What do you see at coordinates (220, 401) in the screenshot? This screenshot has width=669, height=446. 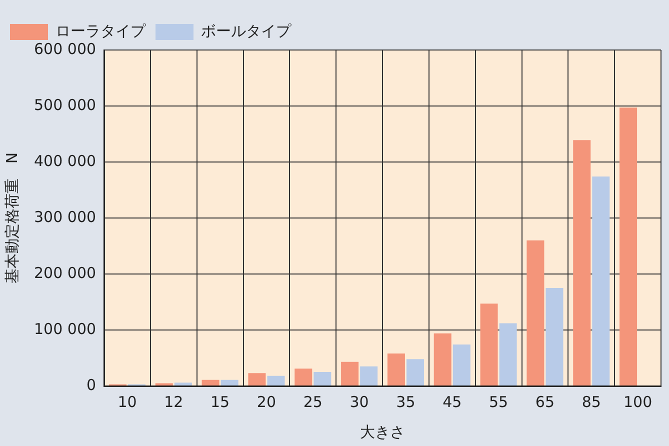 I see `x-tick-label: 15` at bounding box center [220, 401].